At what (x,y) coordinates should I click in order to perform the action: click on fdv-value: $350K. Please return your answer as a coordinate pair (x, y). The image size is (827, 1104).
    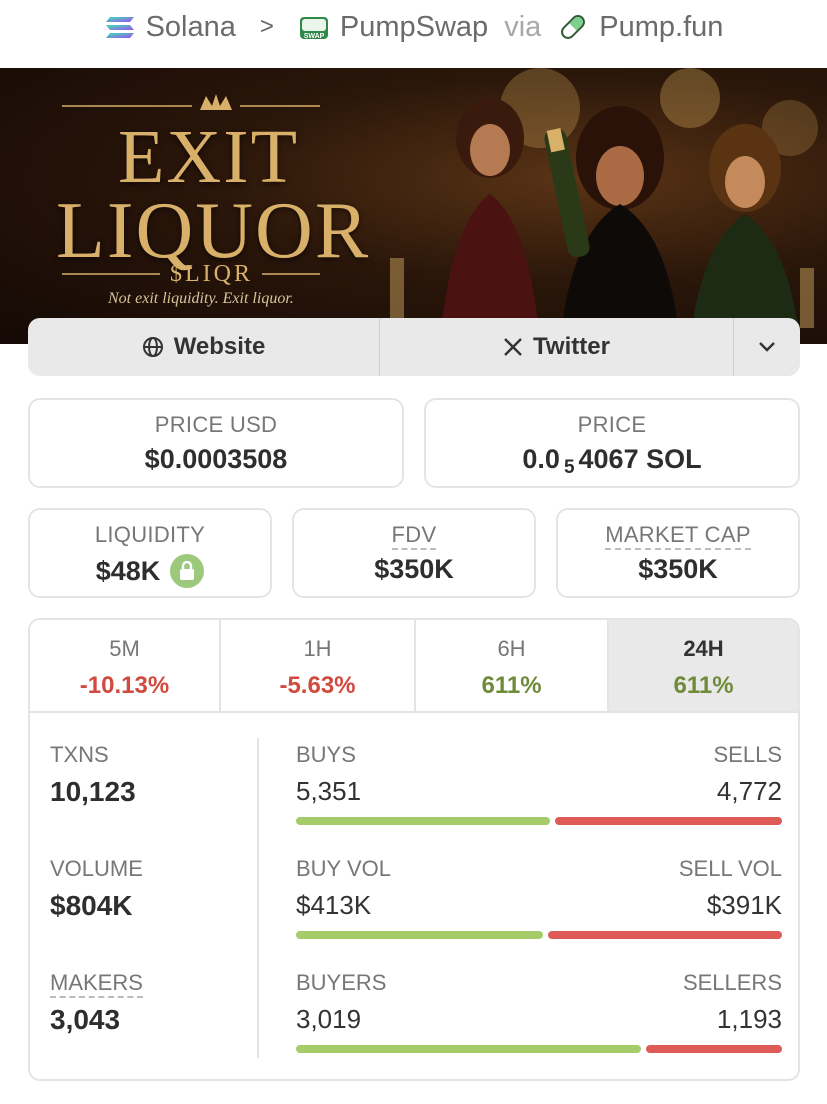
    Looking at the image, I should click on (414, 569).